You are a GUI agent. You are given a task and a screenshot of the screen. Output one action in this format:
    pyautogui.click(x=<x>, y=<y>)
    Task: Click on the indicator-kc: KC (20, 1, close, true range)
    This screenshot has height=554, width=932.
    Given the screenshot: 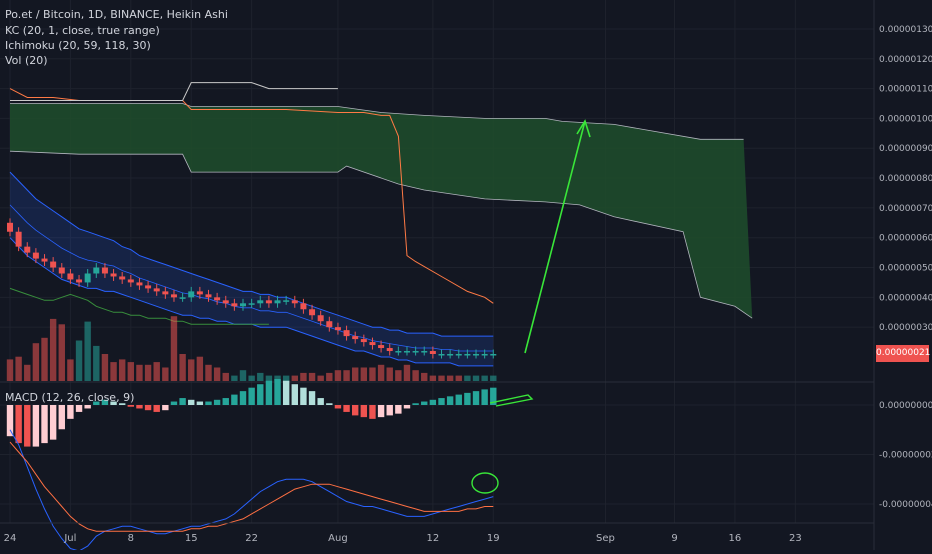 What is the action you would take?
    pyautogui.click(x=82, y=30)
    